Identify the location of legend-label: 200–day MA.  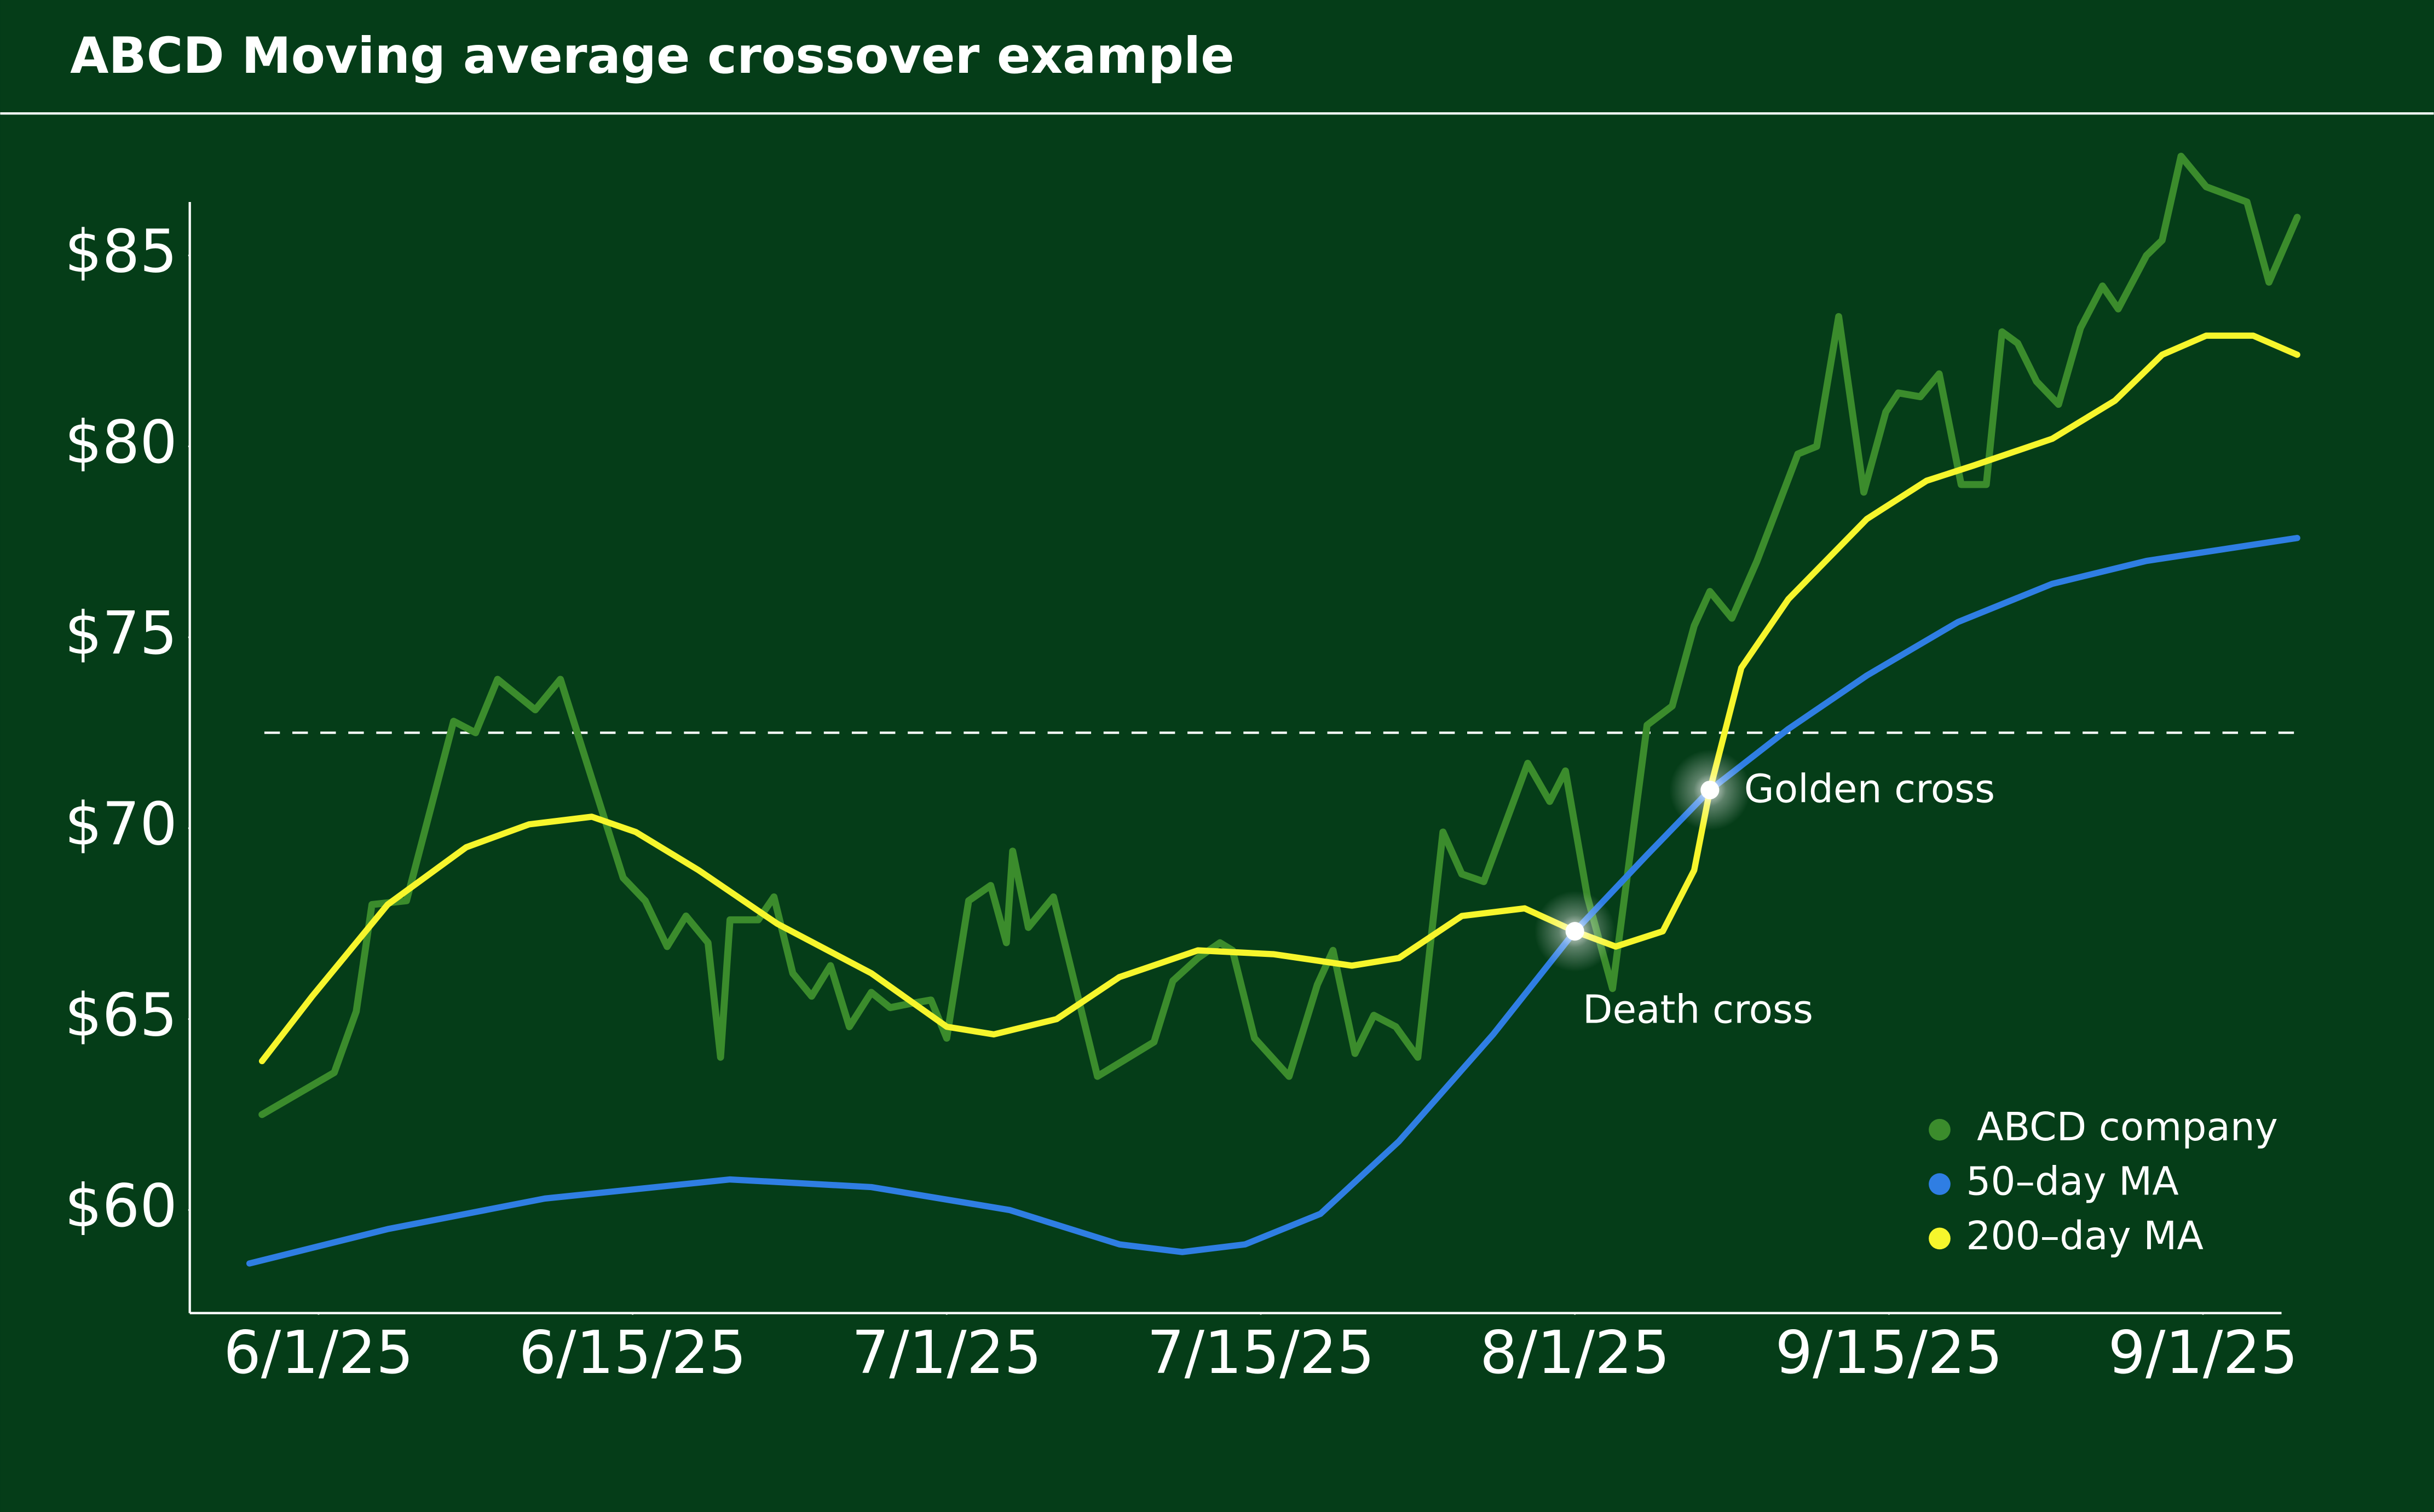
(2085, 1236).